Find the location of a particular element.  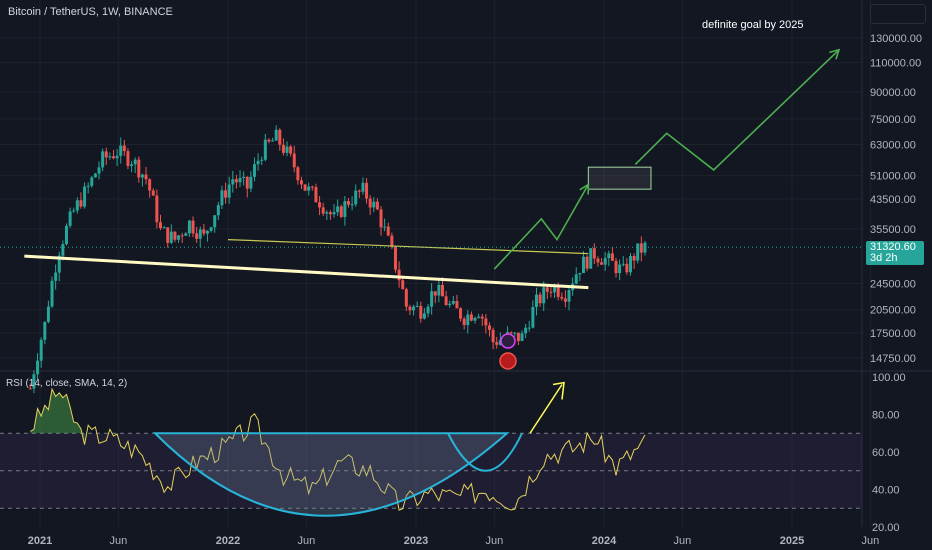

rsi-tick-label: 80.00 is located at coordinates (886, 416).